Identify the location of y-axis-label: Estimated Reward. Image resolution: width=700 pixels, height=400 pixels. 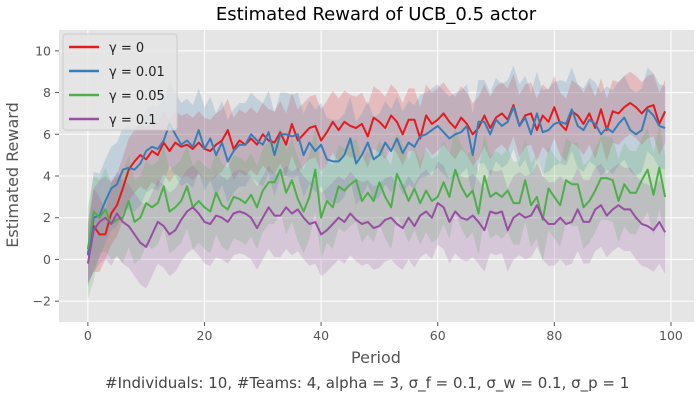
(12, 175).